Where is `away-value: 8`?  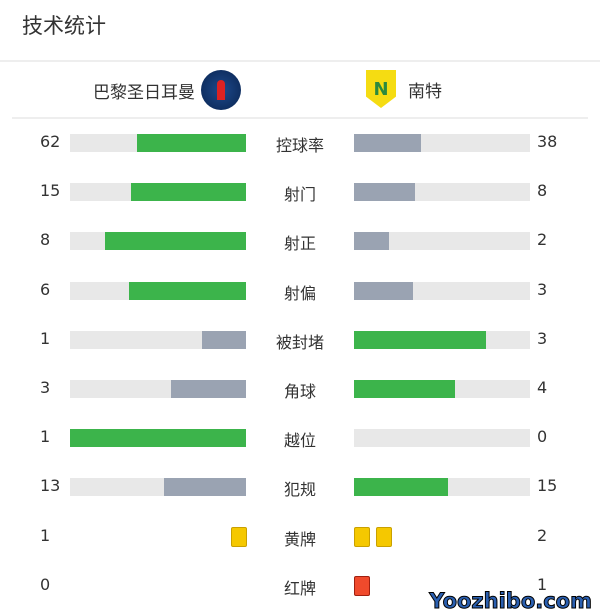 away-value: 8 is located at coordinates (542, 191).